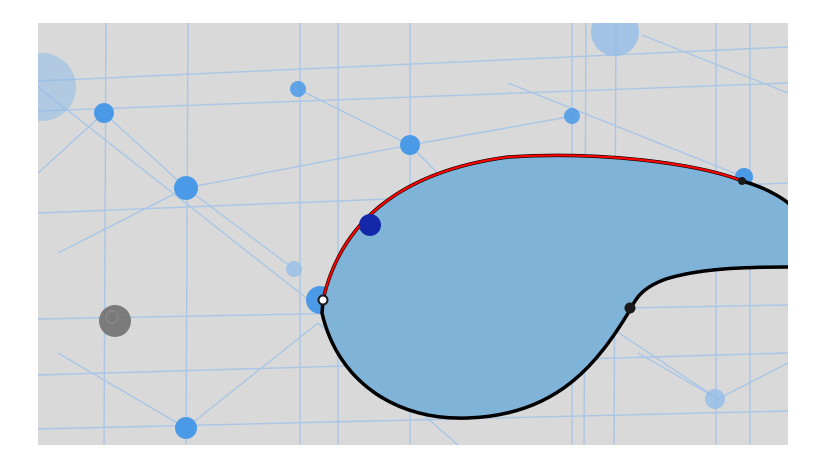  I want to click on selected-control-handle, so click(370, 225).